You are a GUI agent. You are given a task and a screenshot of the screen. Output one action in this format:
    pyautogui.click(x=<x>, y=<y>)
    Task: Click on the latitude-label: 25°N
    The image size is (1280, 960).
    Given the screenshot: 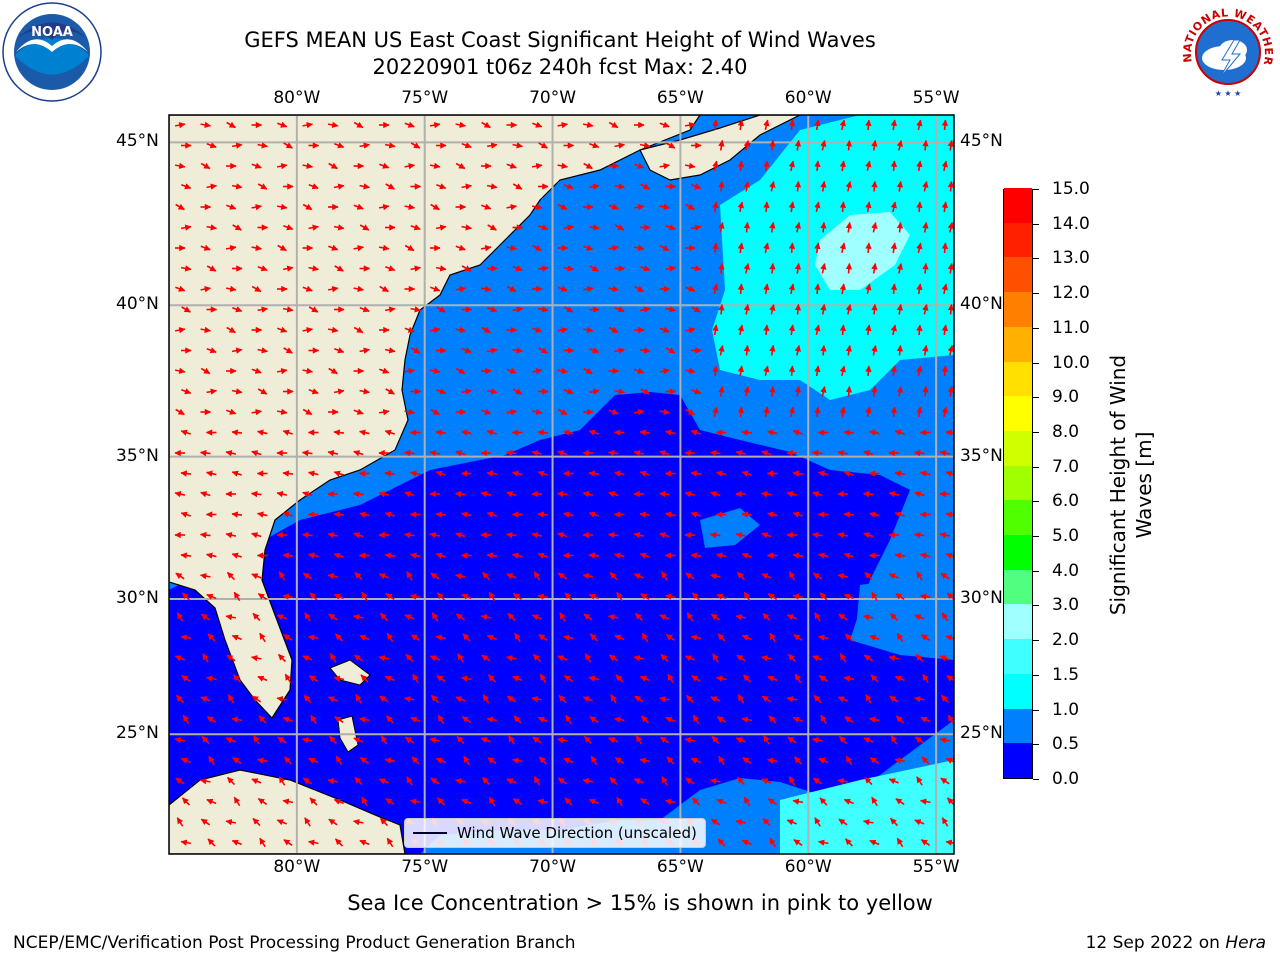 What is the action you would take?
    pyautogui.click(x=981, y=733)
    